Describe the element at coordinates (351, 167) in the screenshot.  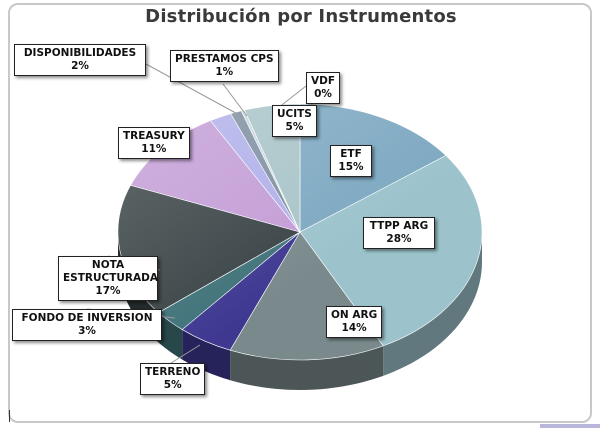
I see `label-percent: 15%` at that location.